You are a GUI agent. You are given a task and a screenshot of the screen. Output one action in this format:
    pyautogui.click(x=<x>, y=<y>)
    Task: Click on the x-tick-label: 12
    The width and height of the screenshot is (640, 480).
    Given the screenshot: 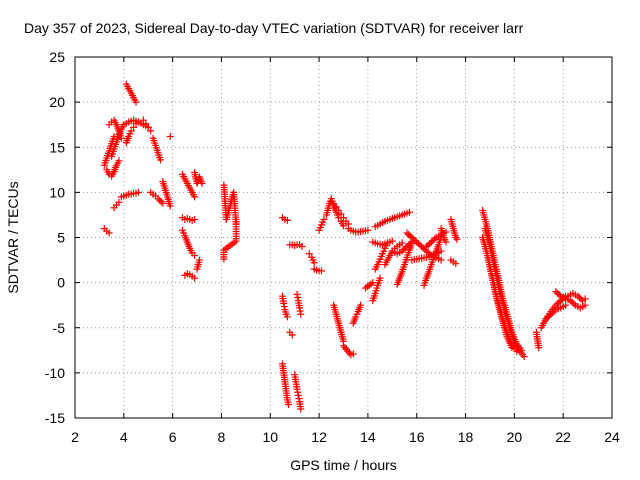 What is the action you would take?
    pyautogui.click(x=319, y=437)
    